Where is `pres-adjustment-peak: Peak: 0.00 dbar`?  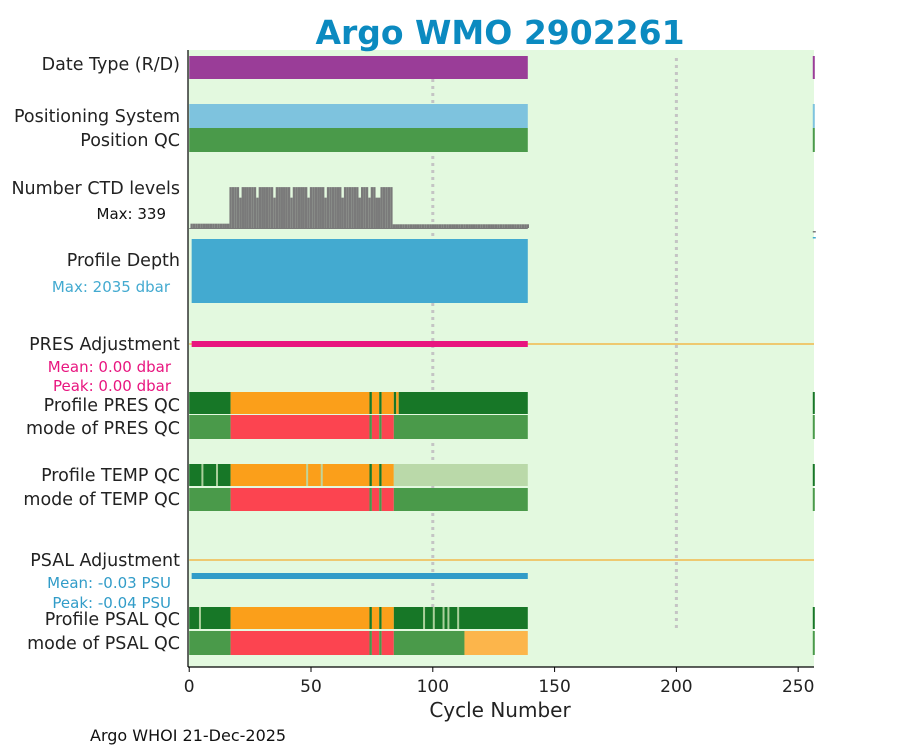 pres-adjustment-peak: Peak: 0.00 dbar is located at coordinates (112, 386).